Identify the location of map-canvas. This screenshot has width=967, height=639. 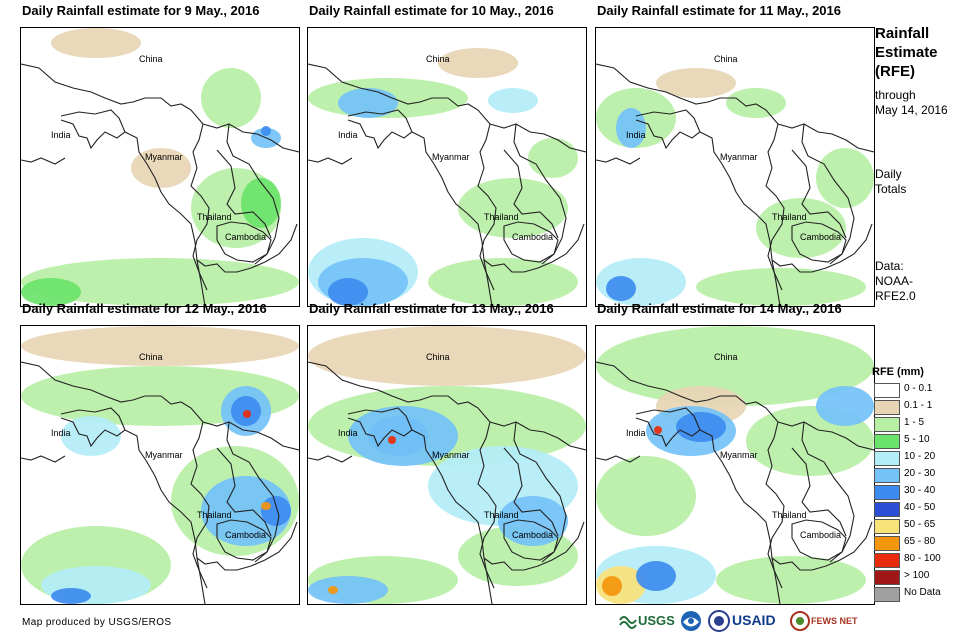
(735, 184).